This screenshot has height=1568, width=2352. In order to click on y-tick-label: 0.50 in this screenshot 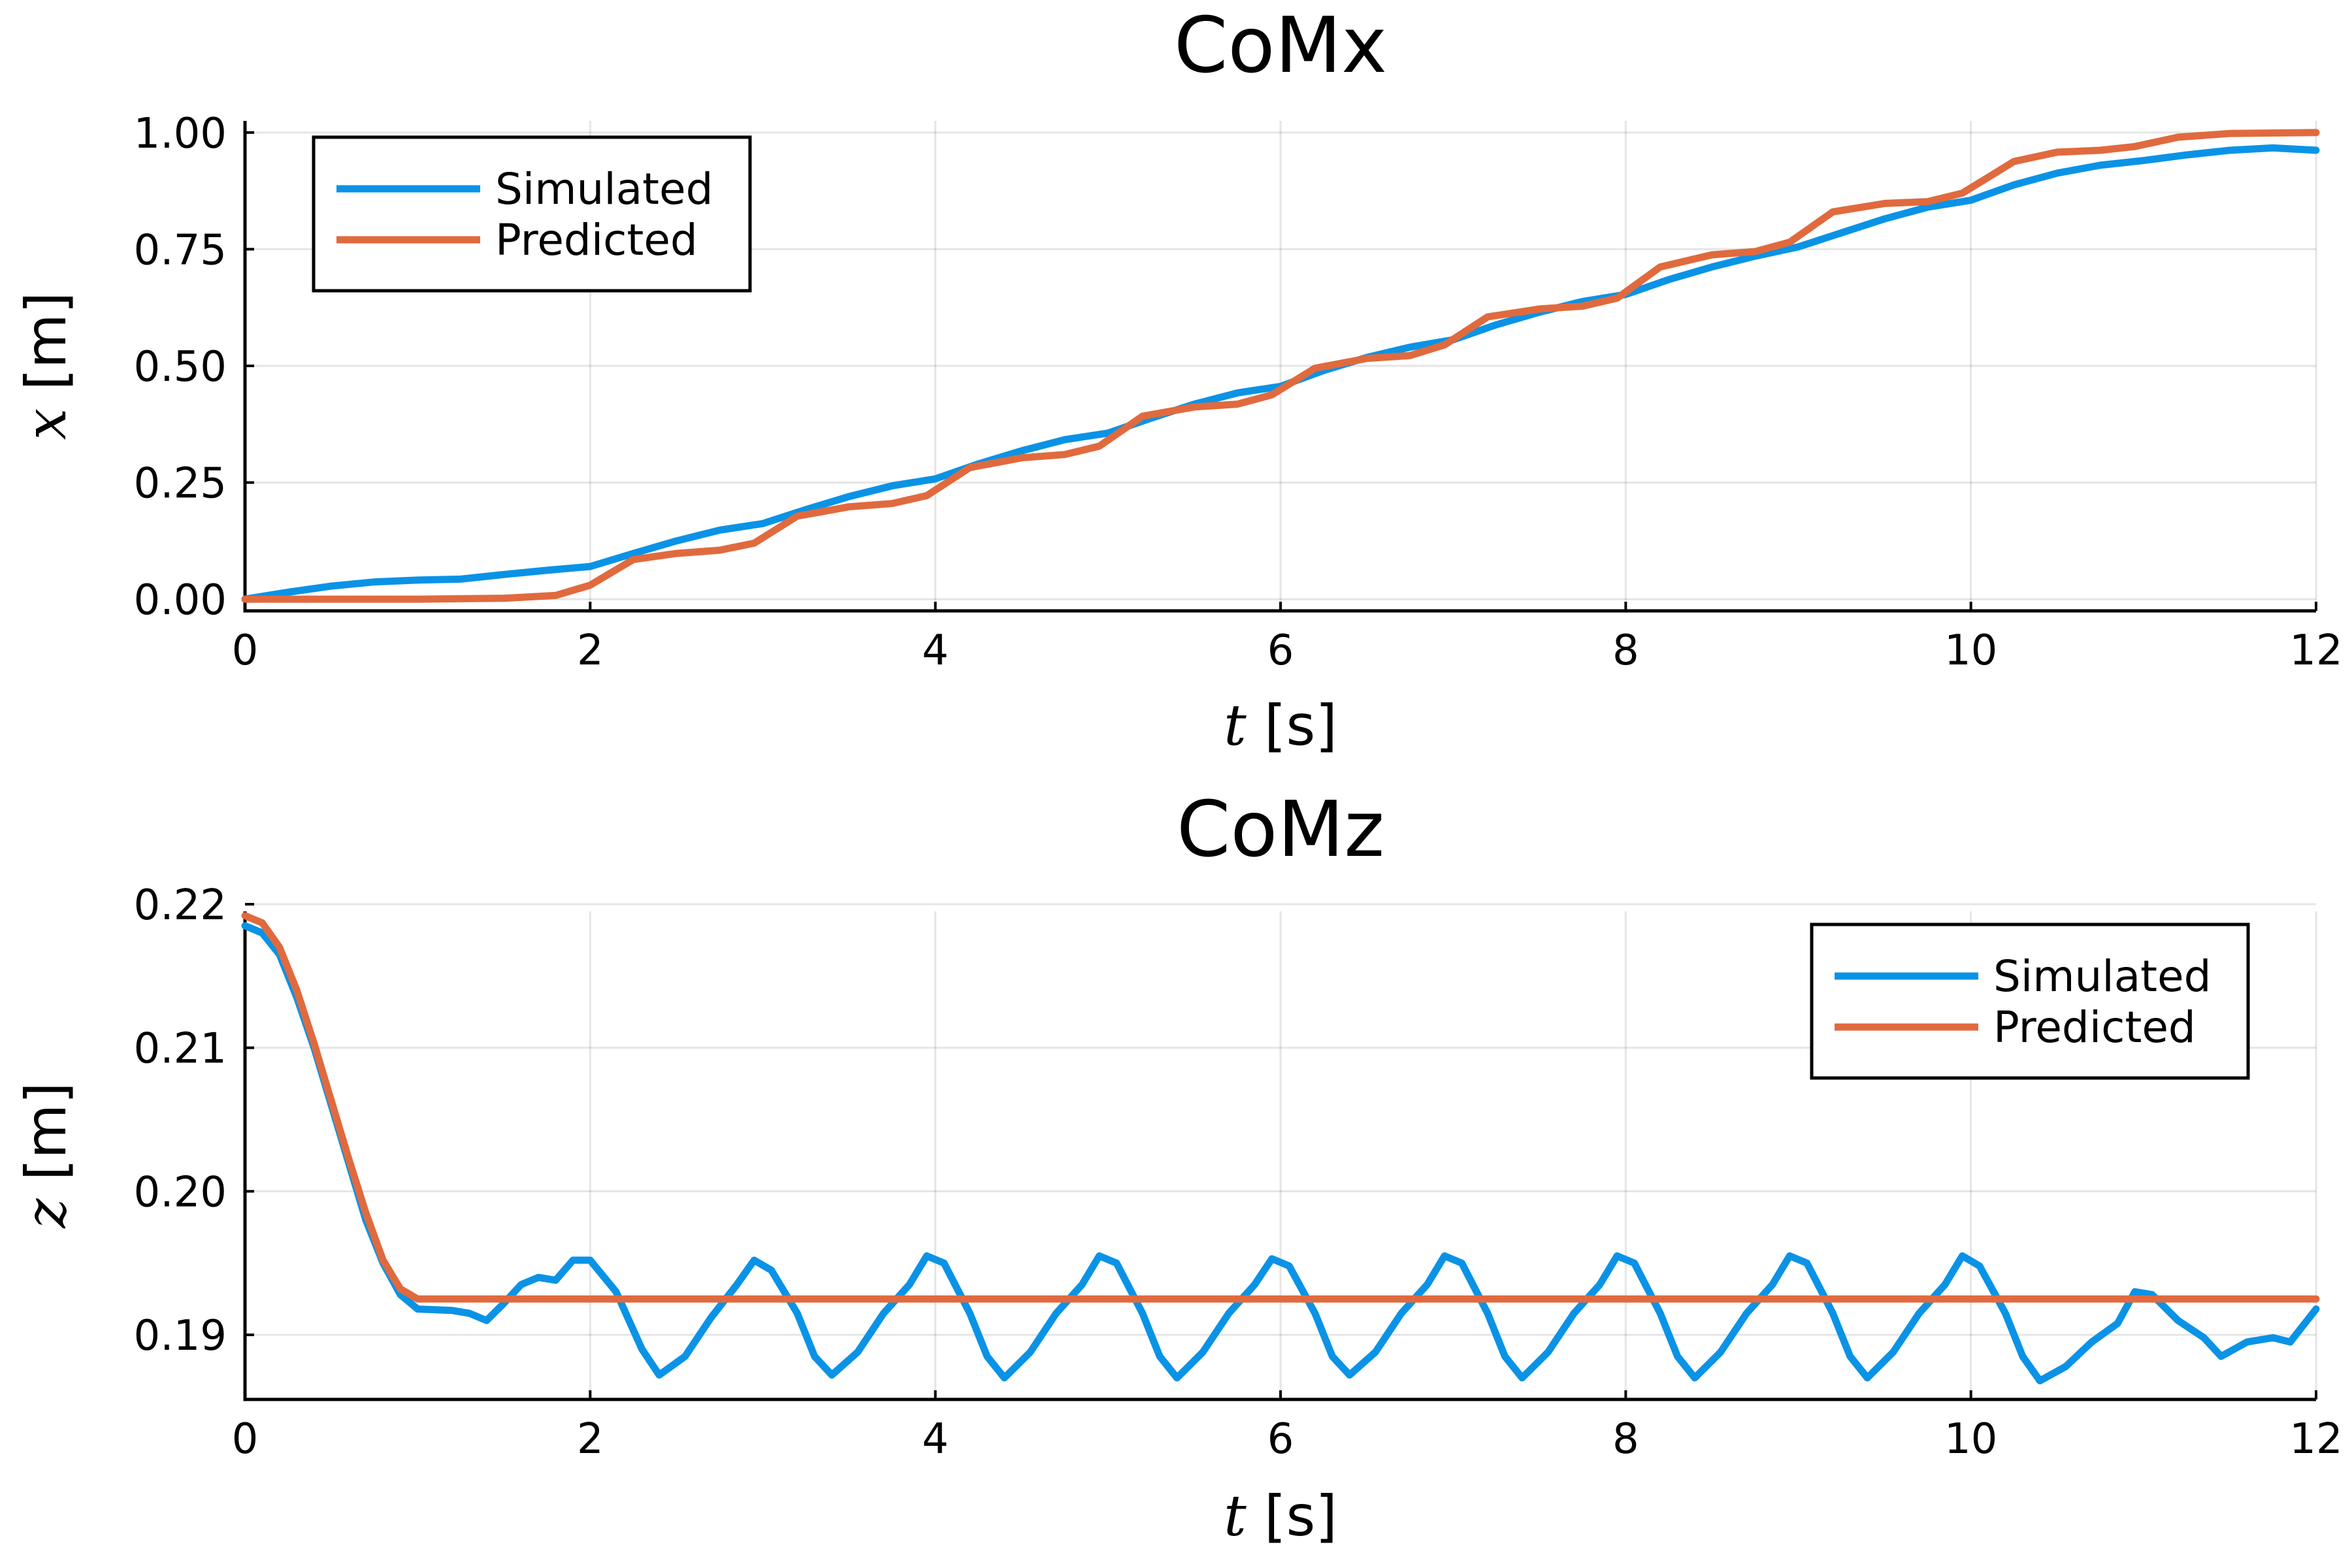, I will do `click(180, 367)`.